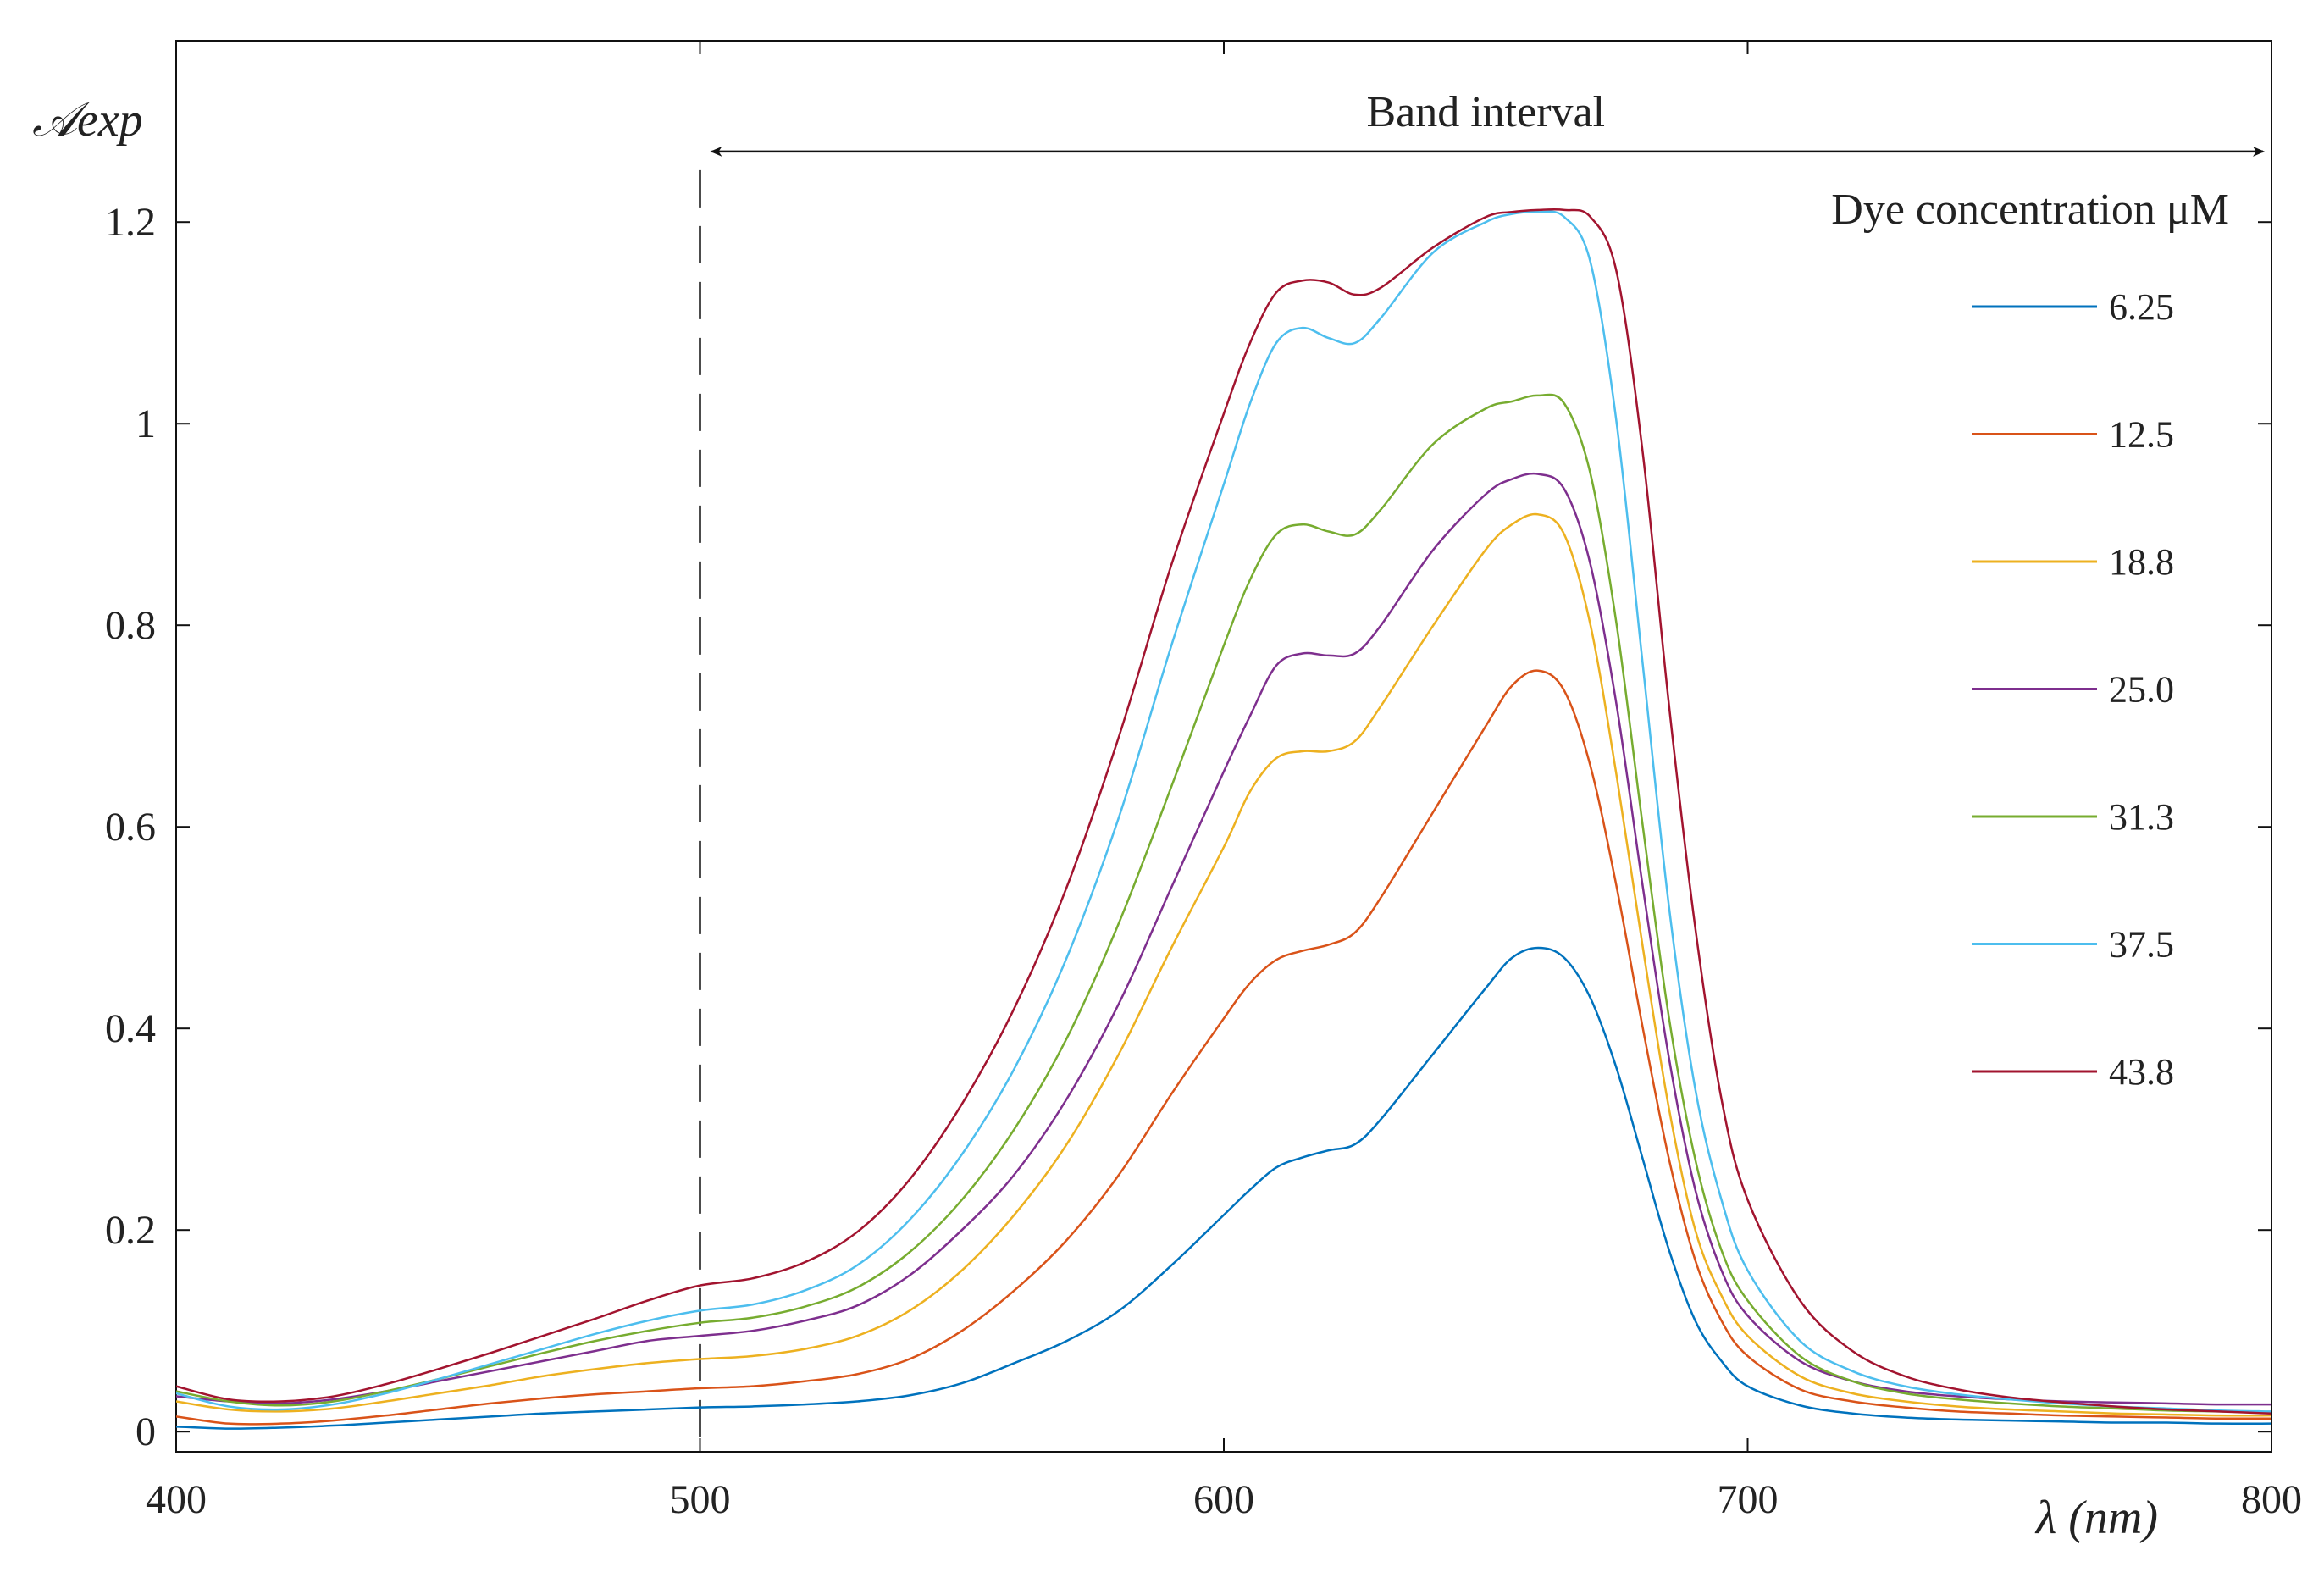 This screenshot has height=1589, width=2324. I want to click on y-tick-label: 0, so click(146, 1431).